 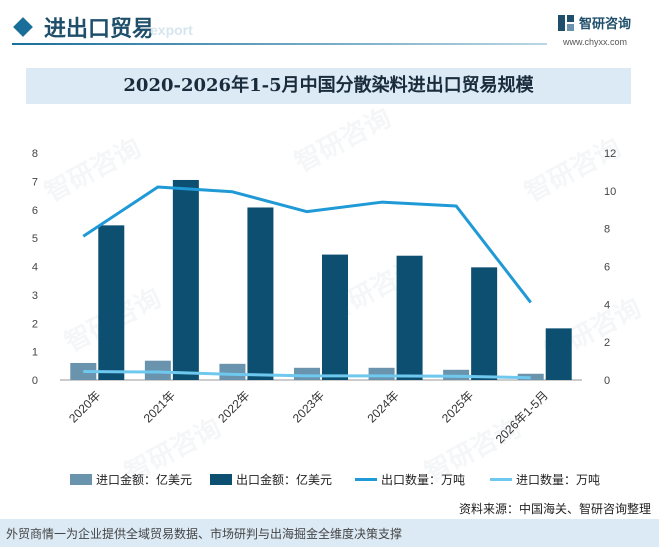 What do you see at coordinates (171, 30) in the screenshot?
I see `section-subtitle: export` at bounding box center [171, 30].